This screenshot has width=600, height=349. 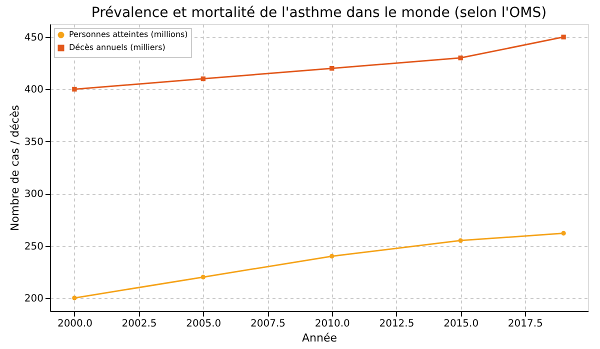 What do you see at coordinates (34, 38) in the screenshot?
I see `y-tick-label: 450` at bounding box center [34, 38].